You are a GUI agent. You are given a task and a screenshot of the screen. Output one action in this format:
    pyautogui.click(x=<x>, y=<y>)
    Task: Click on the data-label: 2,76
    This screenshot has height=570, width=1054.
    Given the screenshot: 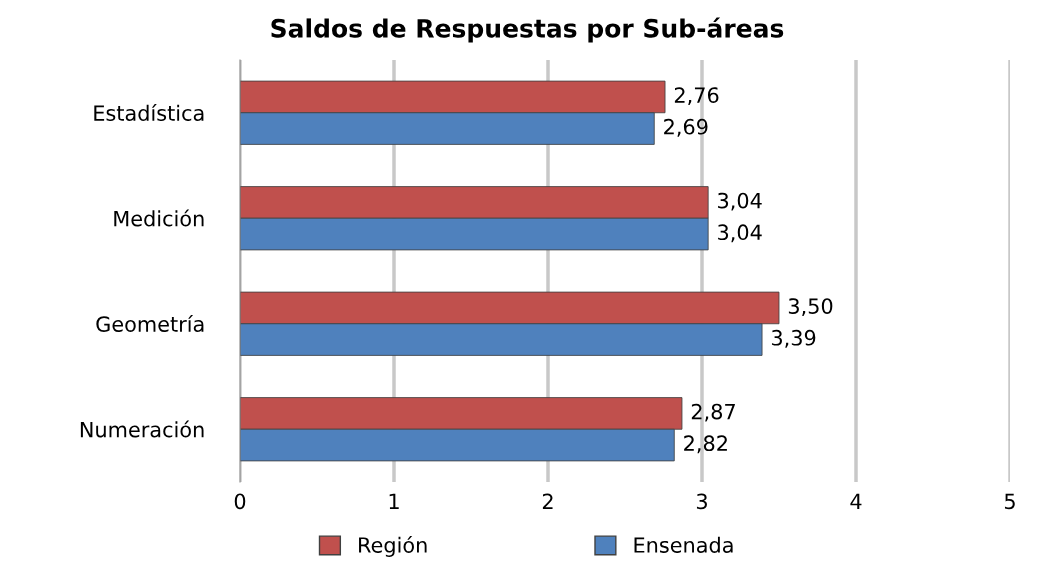 What is the action you would take?
    pyautogui.click(x=696, y=96)
    